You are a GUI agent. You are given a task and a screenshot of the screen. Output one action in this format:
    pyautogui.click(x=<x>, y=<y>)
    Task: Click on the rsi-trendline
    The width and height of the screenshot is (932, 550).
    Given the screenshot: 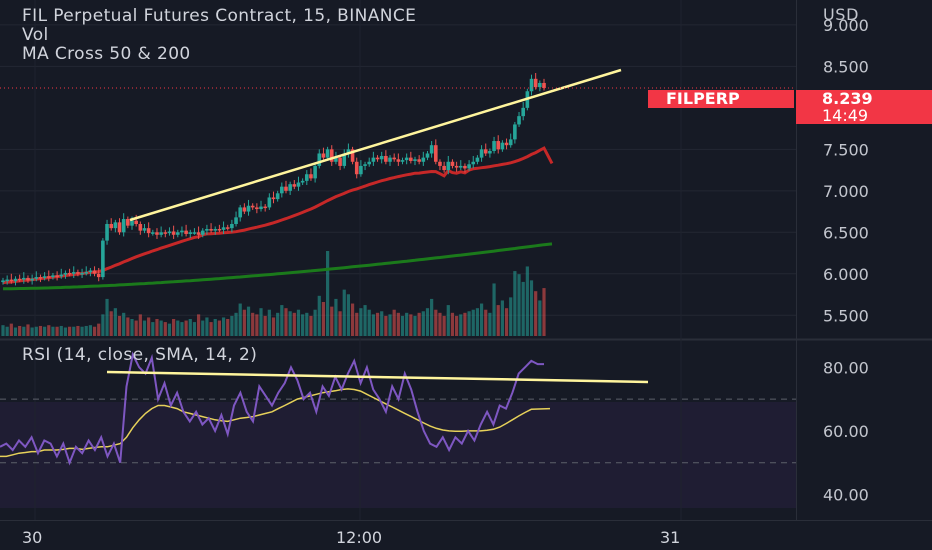 What is the action you would take?
    pyautogui.click(x=377, y=377)
    